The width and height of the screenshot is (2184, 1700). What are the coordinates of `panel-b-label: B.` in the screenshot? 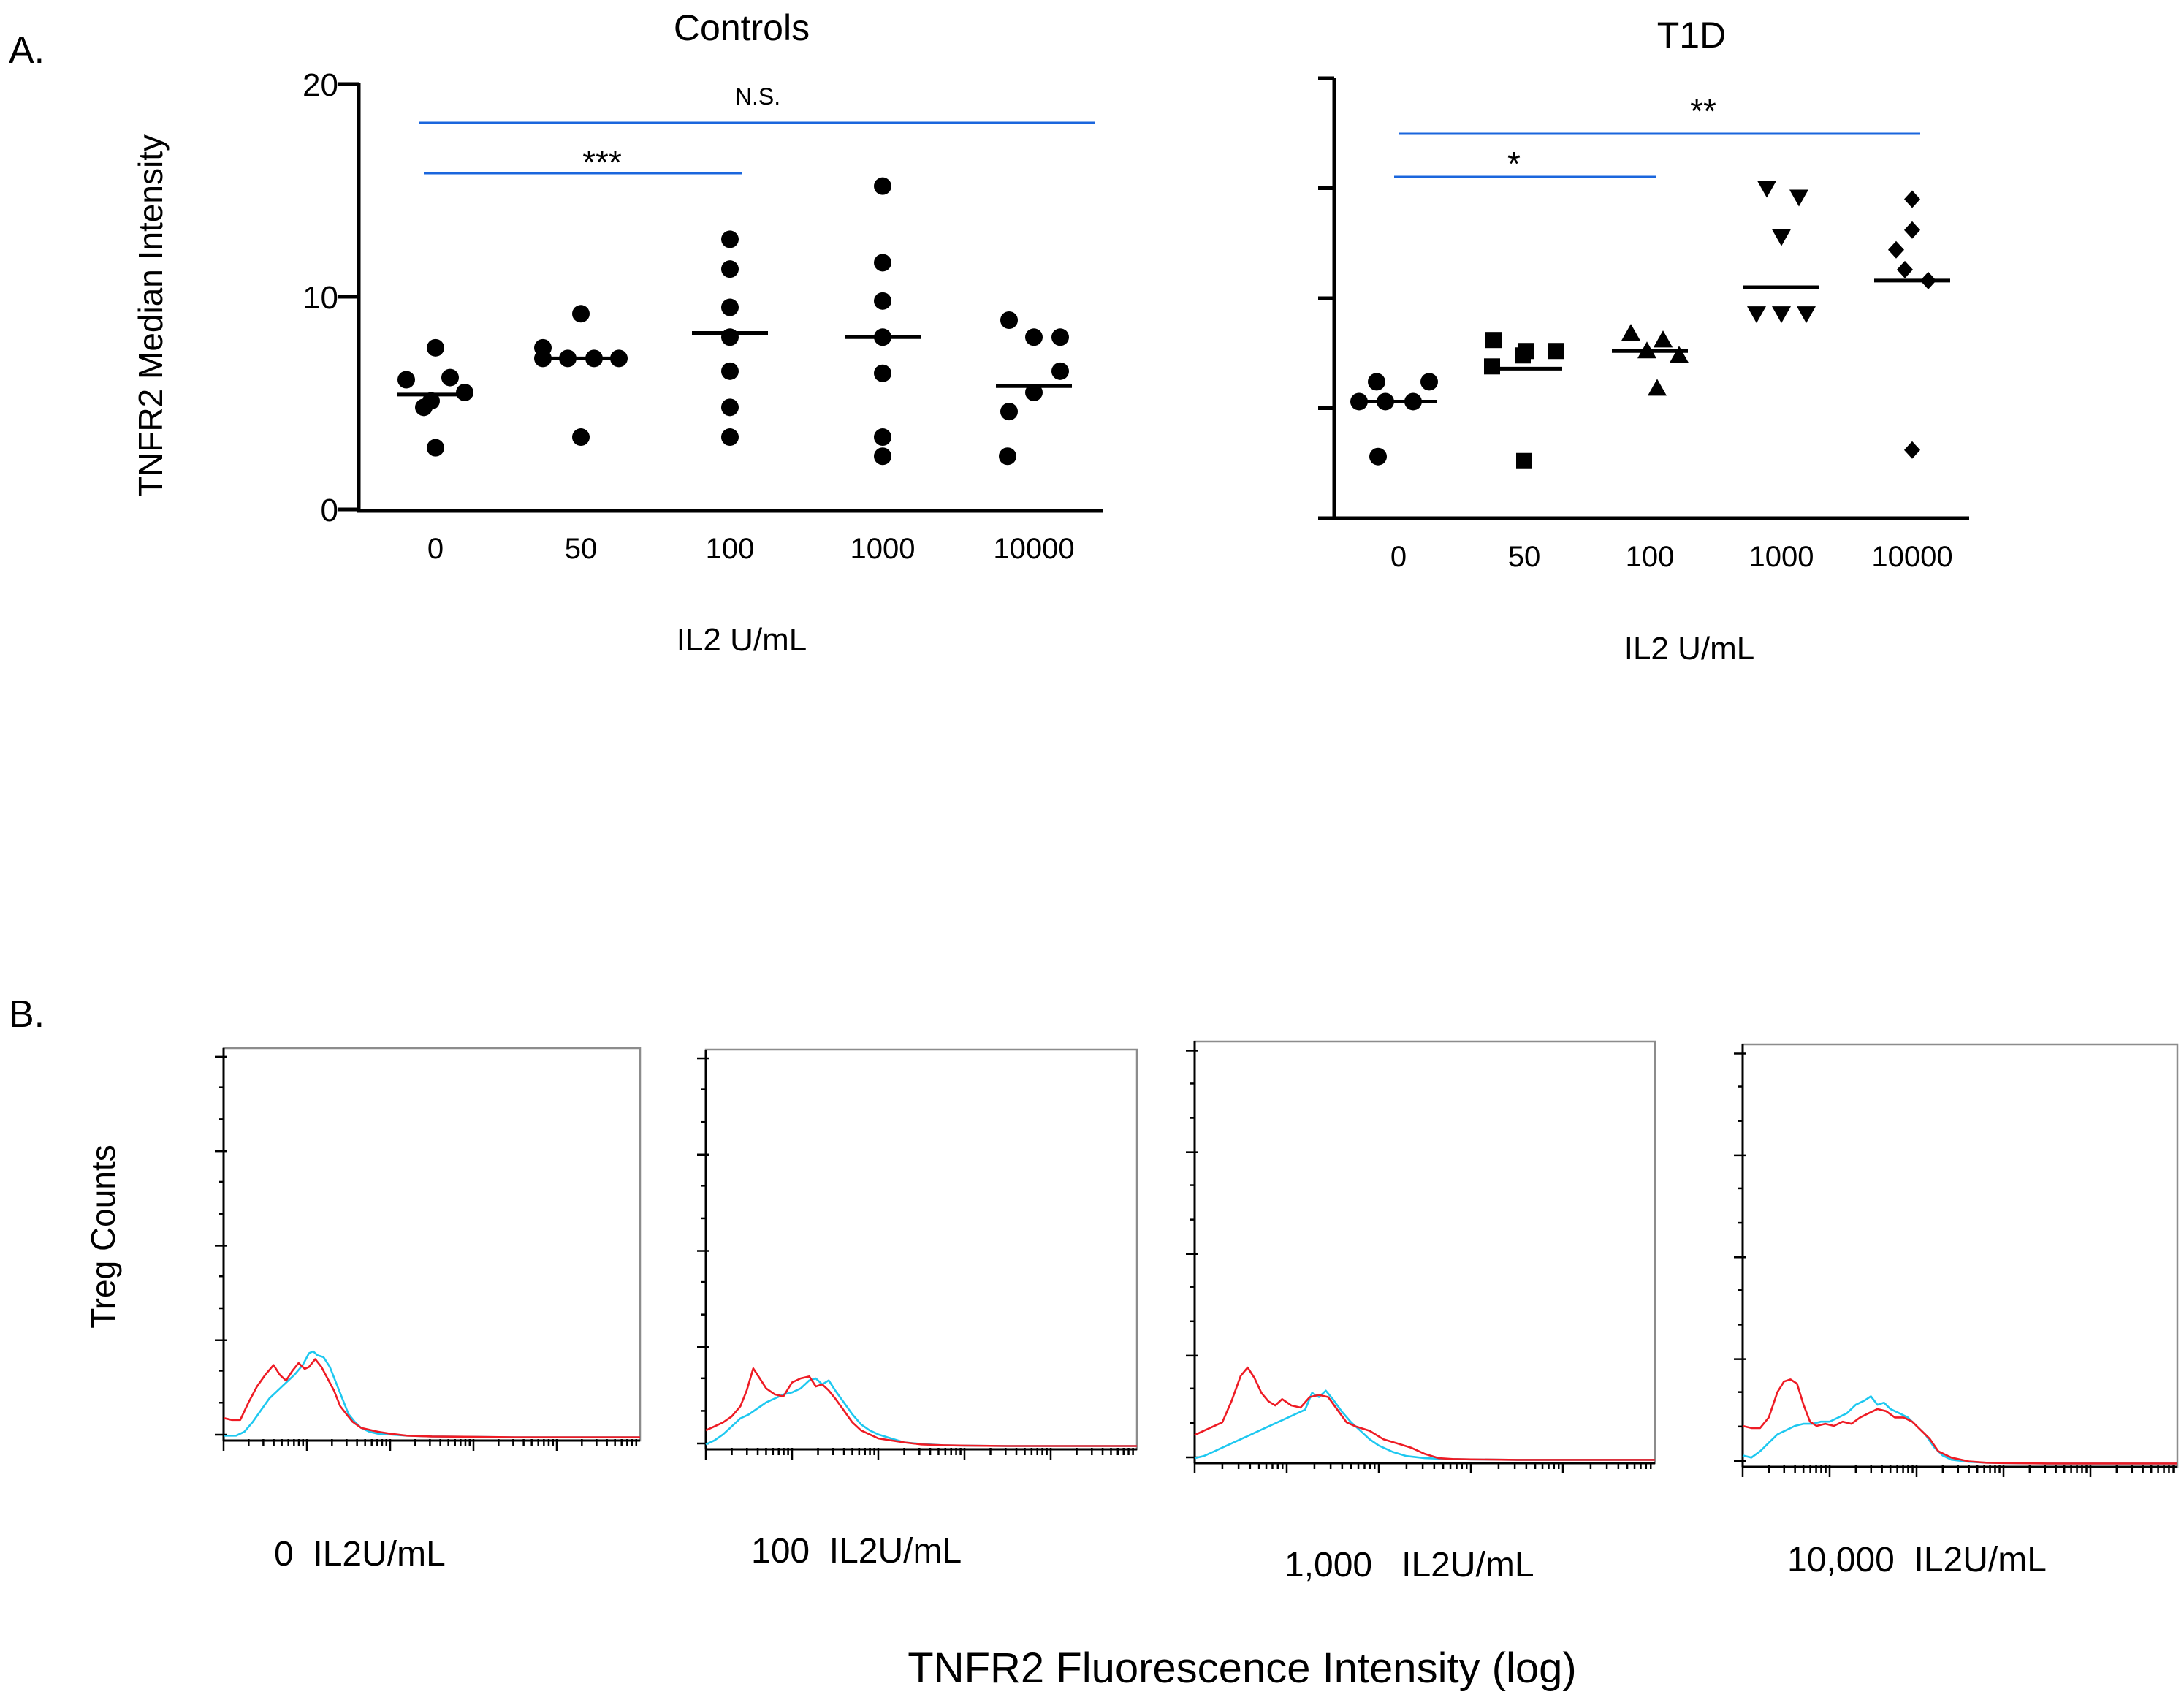 It's located at (27, 1014).